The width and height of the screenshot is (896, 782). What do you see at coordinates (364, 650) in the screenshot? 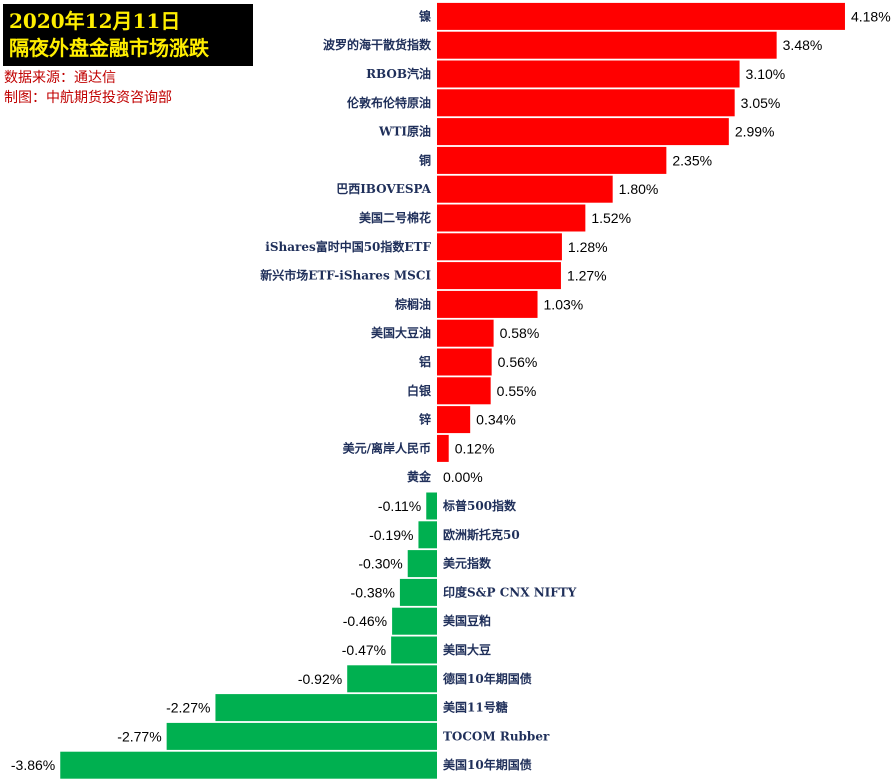
I see `data-label: -0.47%` at bounding box center [364, 650].